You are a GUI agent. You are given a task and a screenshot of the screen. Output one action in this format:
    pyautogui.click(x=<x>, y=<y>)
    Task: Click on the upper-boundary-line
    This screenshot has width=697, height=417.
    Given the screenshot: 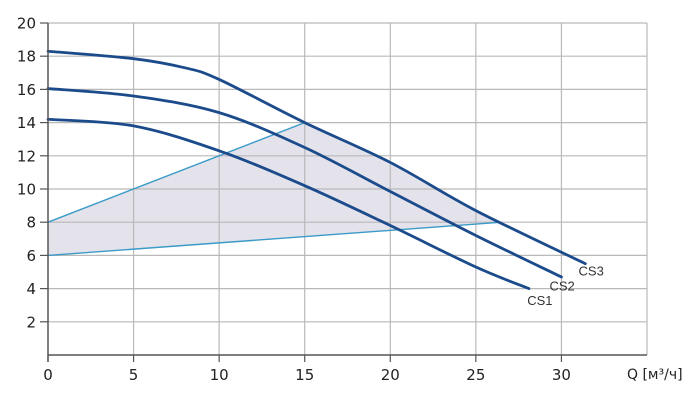 What is the action you would take?
    pyautogui.click(x=176, y=172)
    